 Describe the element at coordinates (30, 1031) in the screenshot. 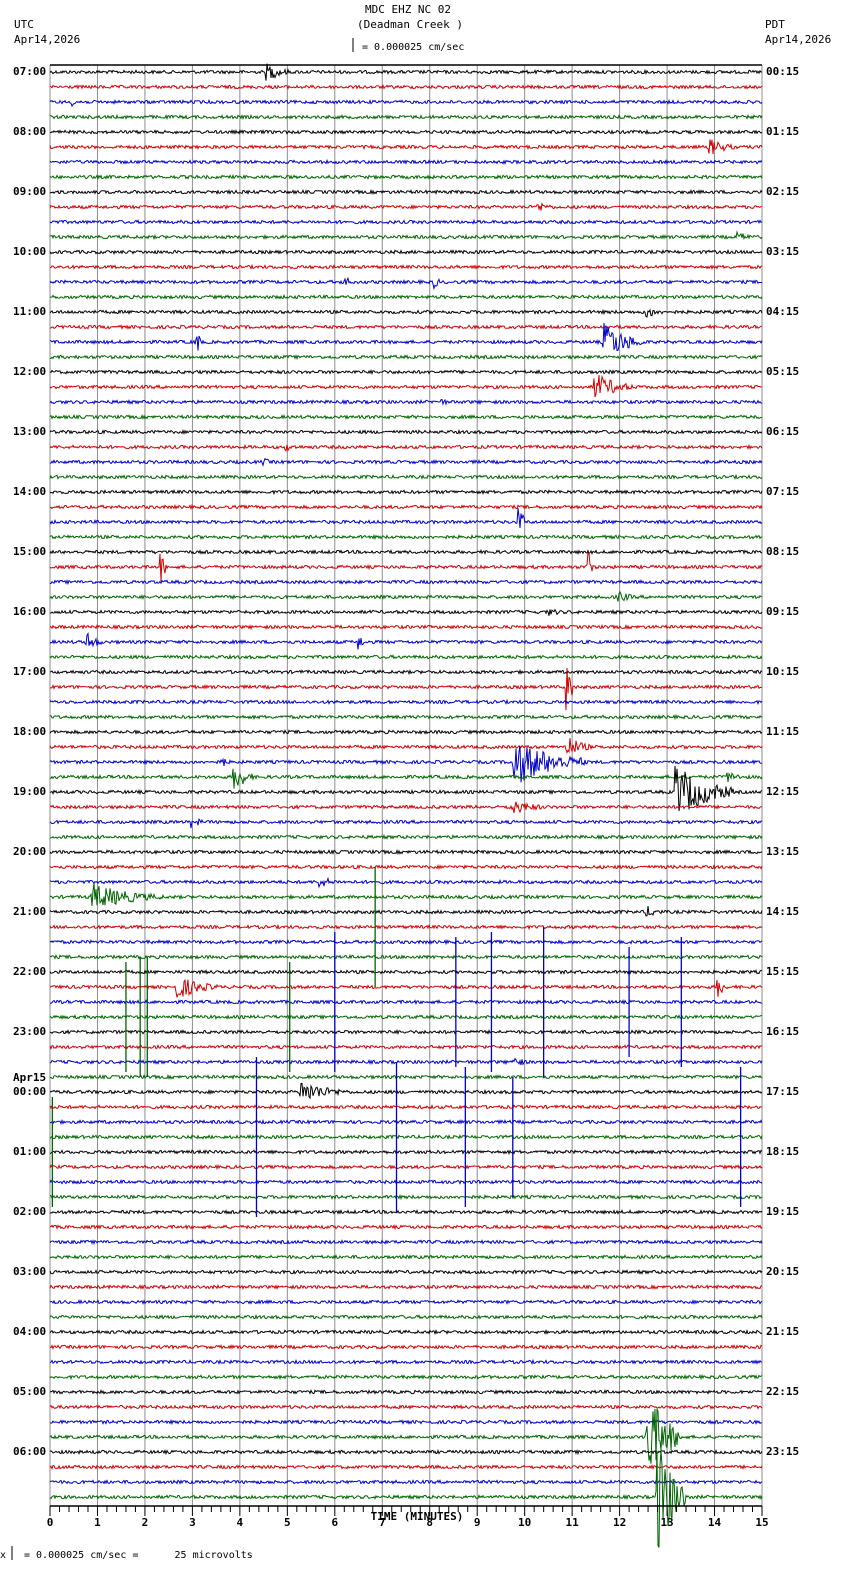

I see `utc-hour-label: 23:00` at that location.